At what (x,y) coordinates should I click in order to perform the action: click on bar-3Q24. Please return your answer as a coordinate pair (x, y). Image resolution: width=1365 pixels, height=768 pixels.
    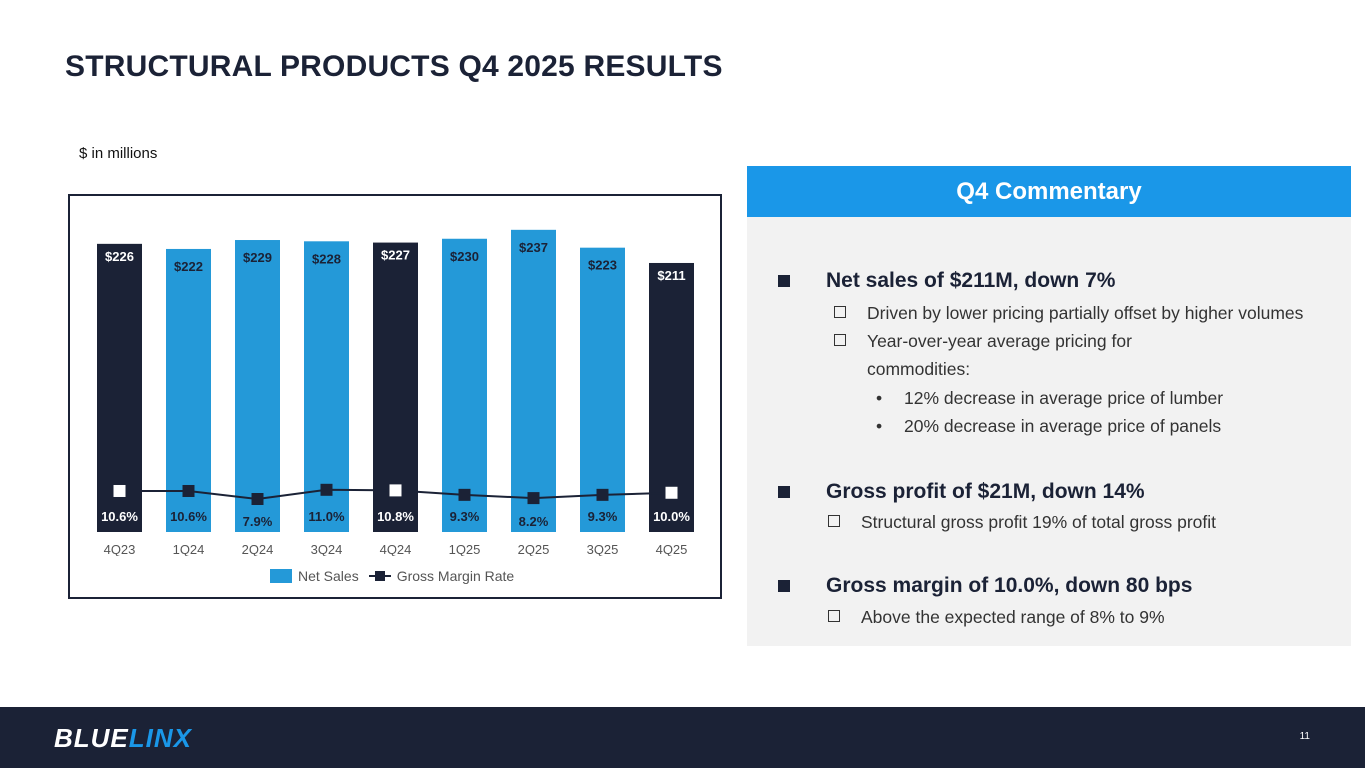
    Looking at the image, I should click on (326, 387).